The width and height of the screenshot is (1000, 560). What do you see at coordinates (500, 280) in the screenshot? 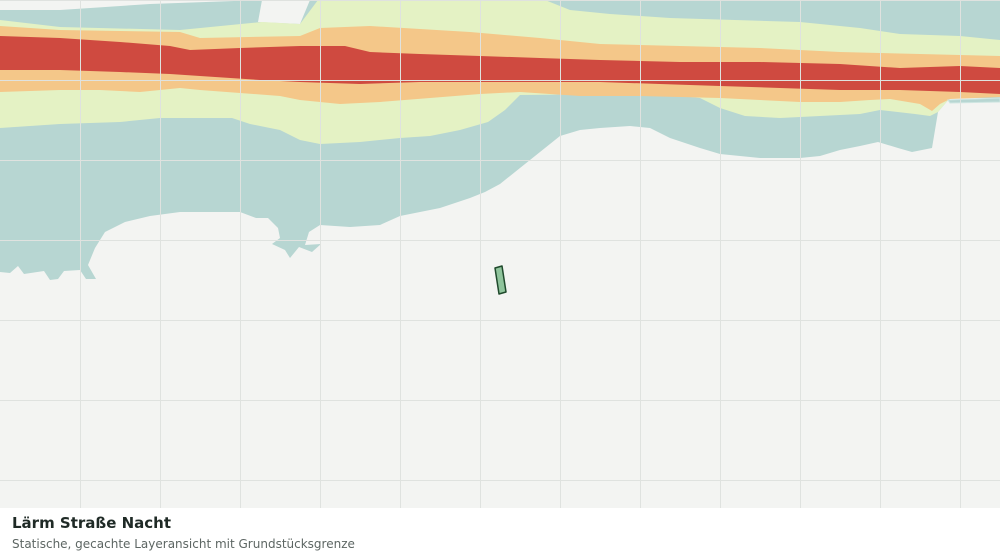
I see `property-parcel` at bounding box center [500, 280].